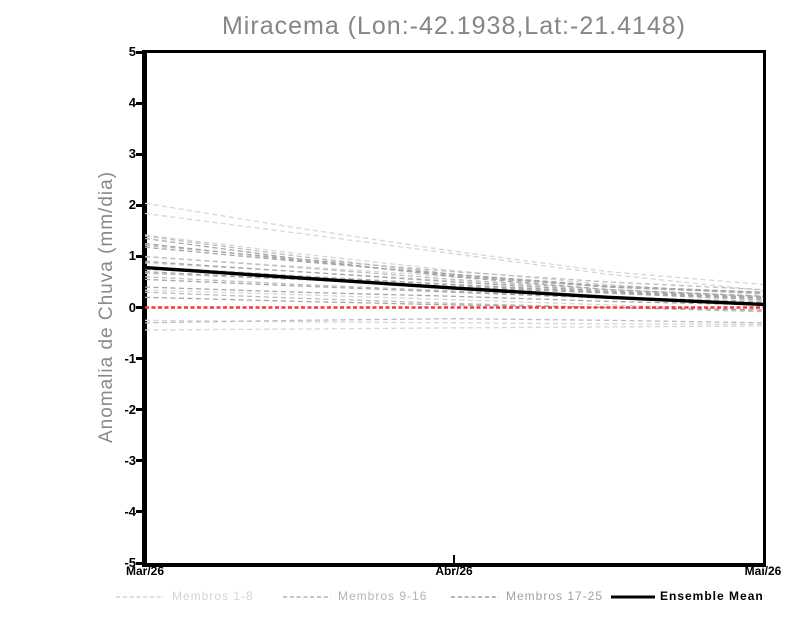  What do you see at coordinates (132, 51) in the screenshot?
I see `y-tick-label-5: 5` at bounding box center [132, 51].